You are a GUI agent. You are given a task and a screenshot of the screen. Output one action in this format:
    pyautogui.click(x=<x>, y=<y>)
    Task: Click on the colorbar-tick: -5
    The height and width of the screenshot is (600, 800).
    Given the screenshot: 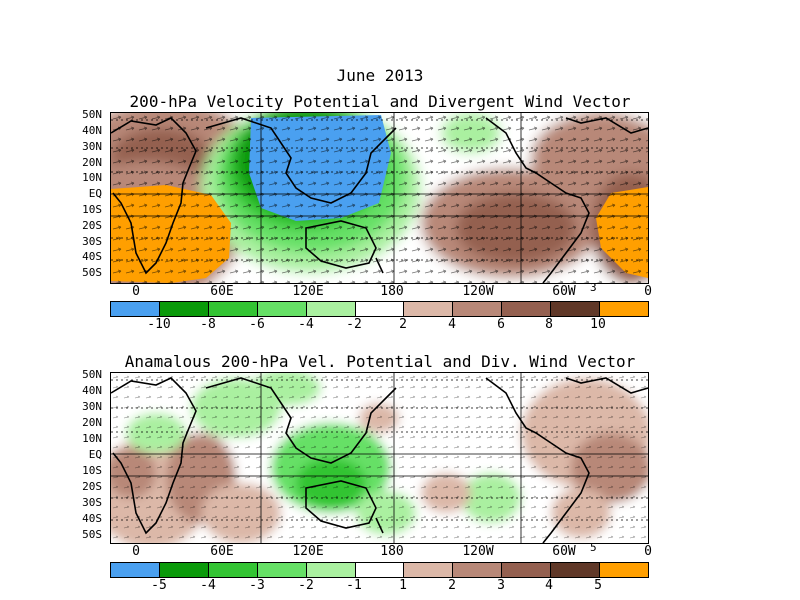 What is the action you would take?
    pyautogui.click(x=159, y=585)
    